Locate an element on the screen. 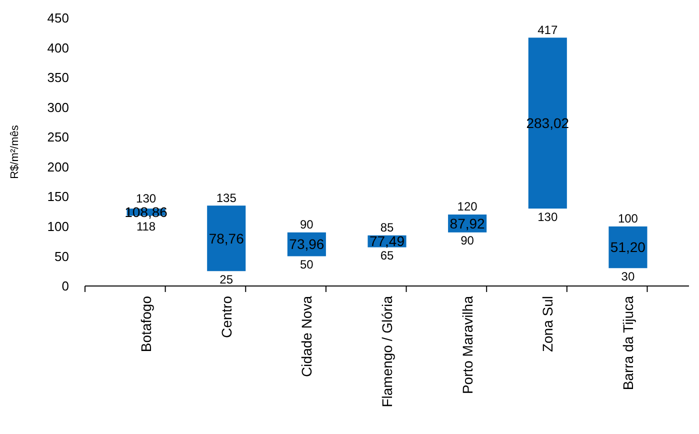 Image resolution: width=699 pixels, height=434 pixels. annotation: 135 is located at coordinates (226, 197).